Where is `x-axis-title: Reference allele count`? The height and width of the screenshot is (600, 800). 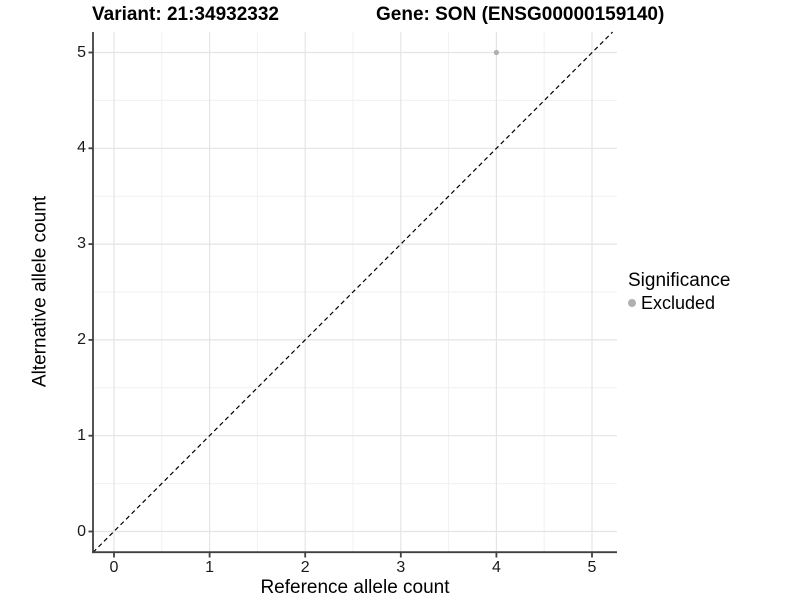 x-axis-title: Reference allele count is located at coordinates (355, 587).